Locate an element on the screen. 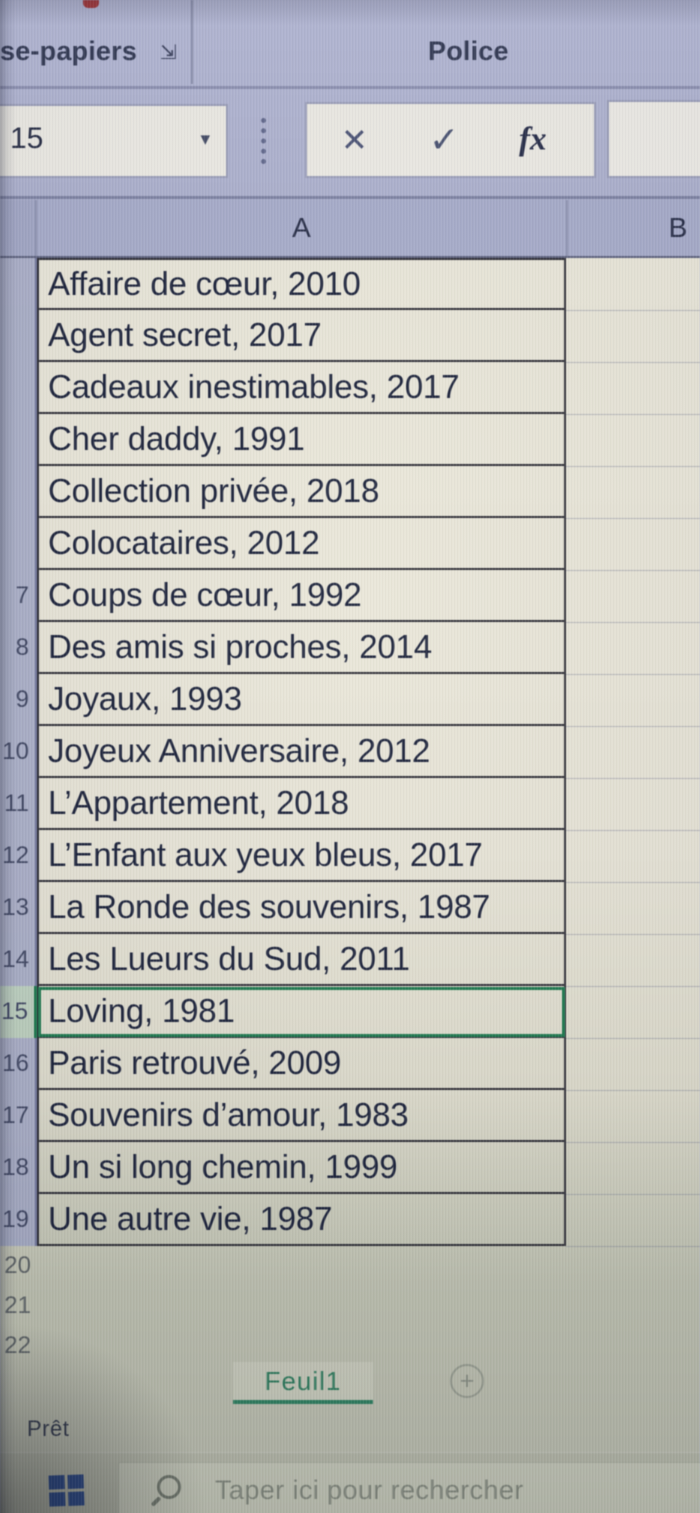 The image size is (700, 1513). cell-a: Cadeaux inestimables, 2017 is located at coordinates (301, 388).